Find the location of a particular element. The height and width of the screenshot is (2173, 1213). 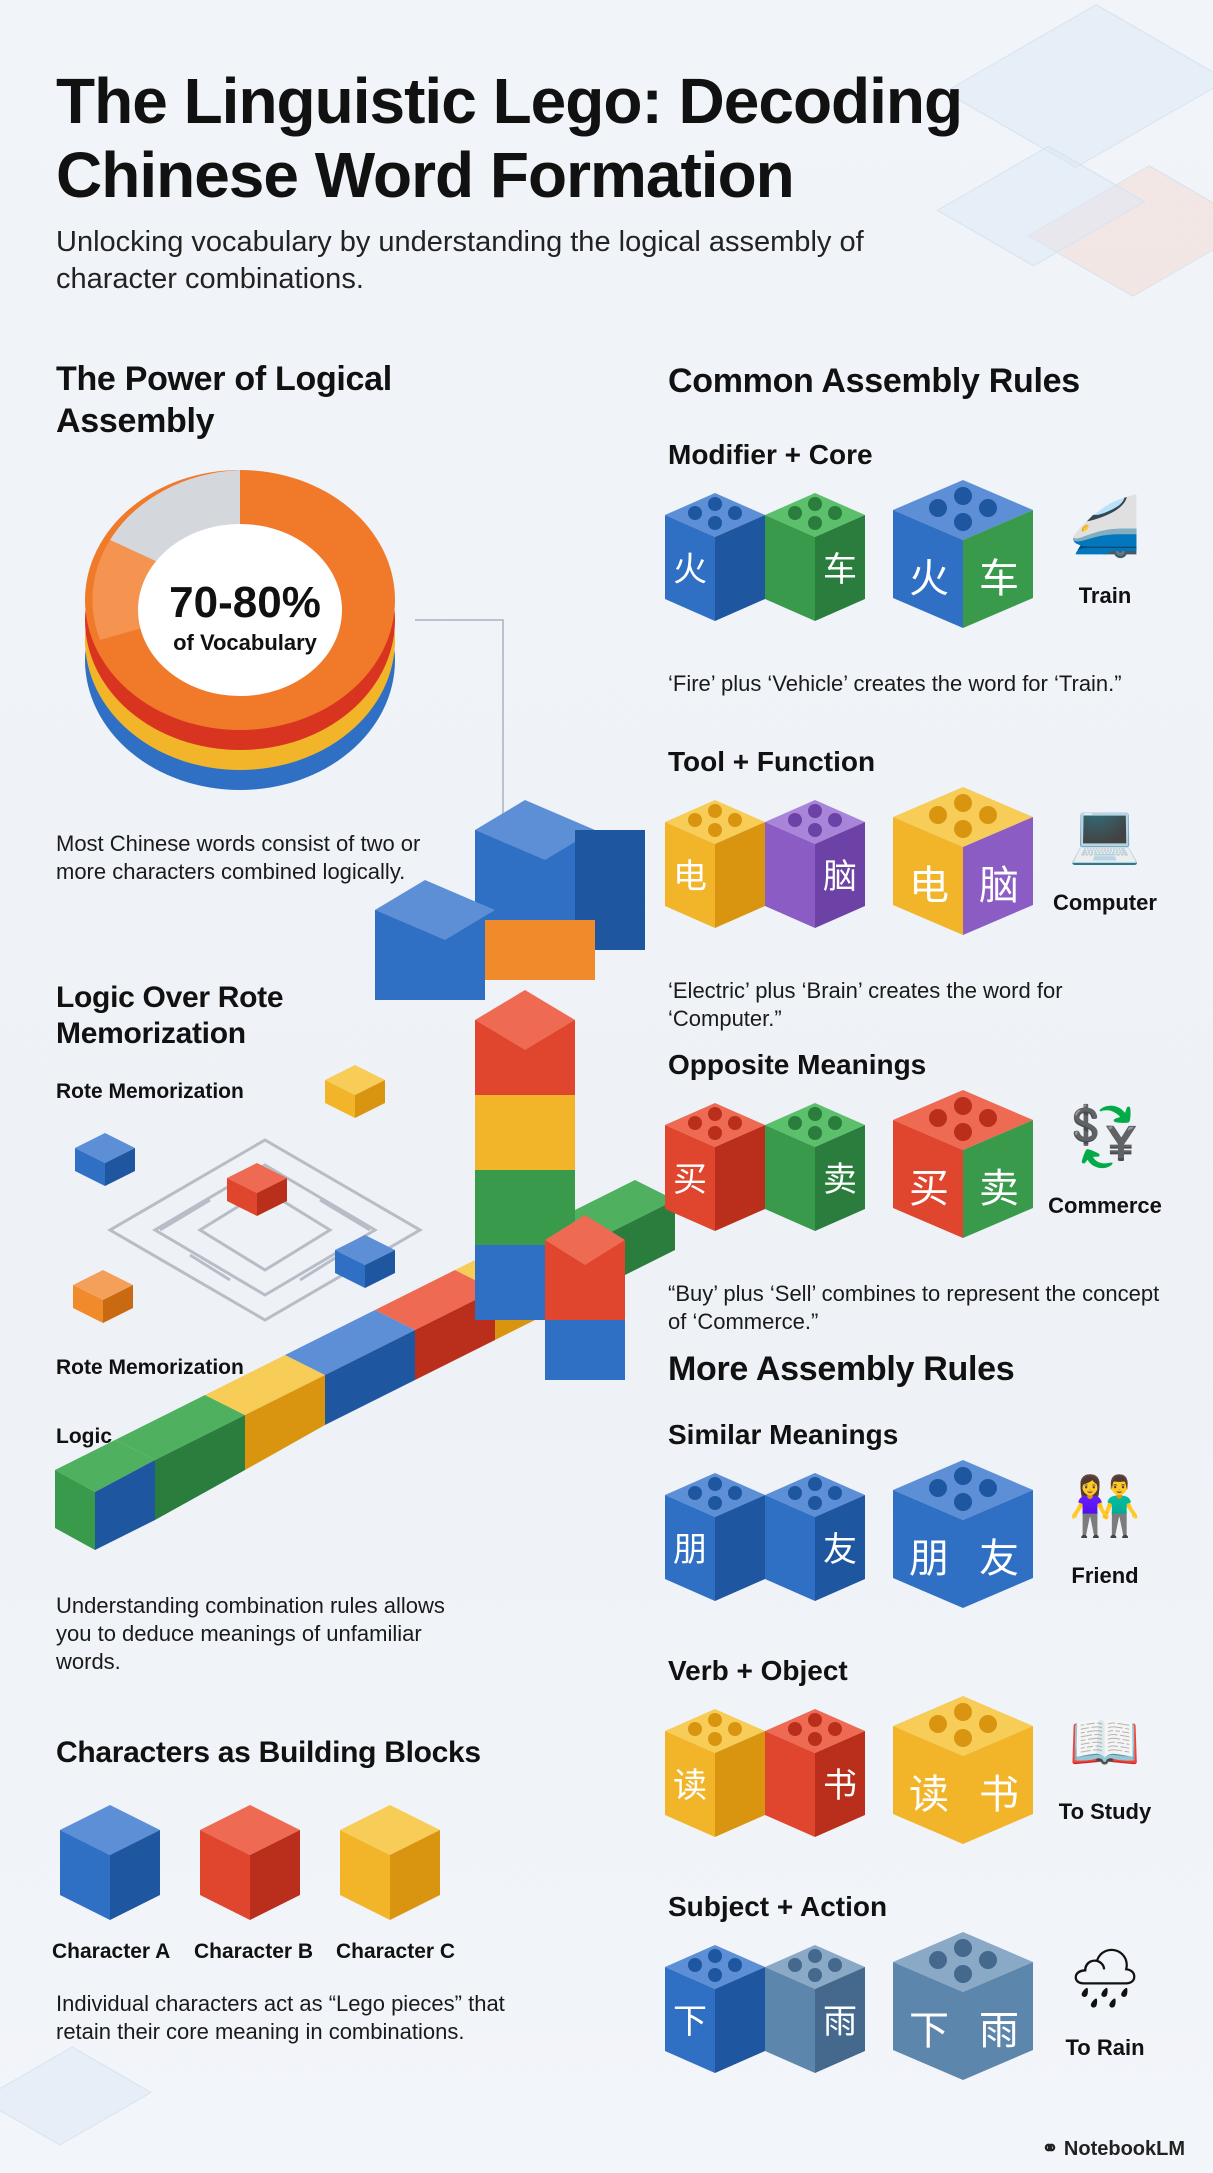

logic-heading: Logic Over Rote Memorization is located at coordinates (170, 1015).